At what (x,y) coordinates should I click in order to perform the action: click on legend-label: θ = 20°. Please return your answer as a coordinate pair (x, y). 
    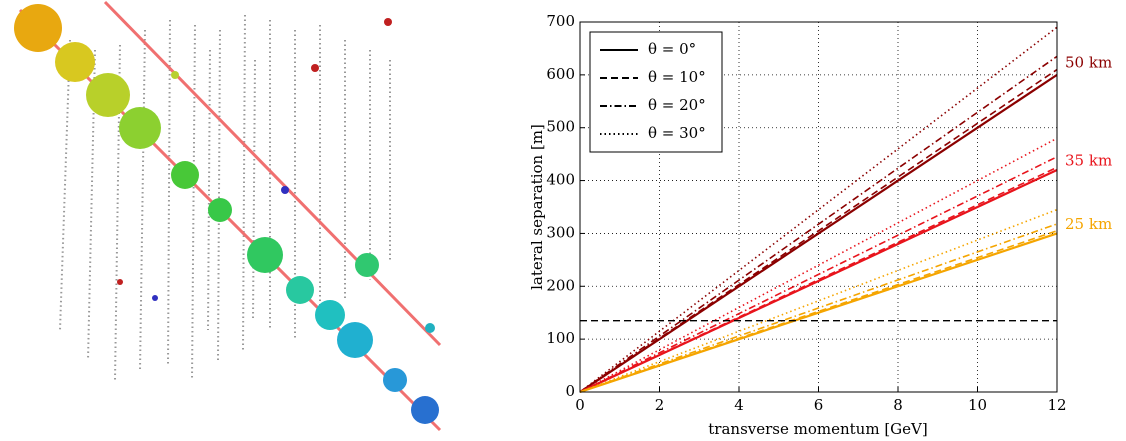
    Looking at the image, I should click on (677, 105).